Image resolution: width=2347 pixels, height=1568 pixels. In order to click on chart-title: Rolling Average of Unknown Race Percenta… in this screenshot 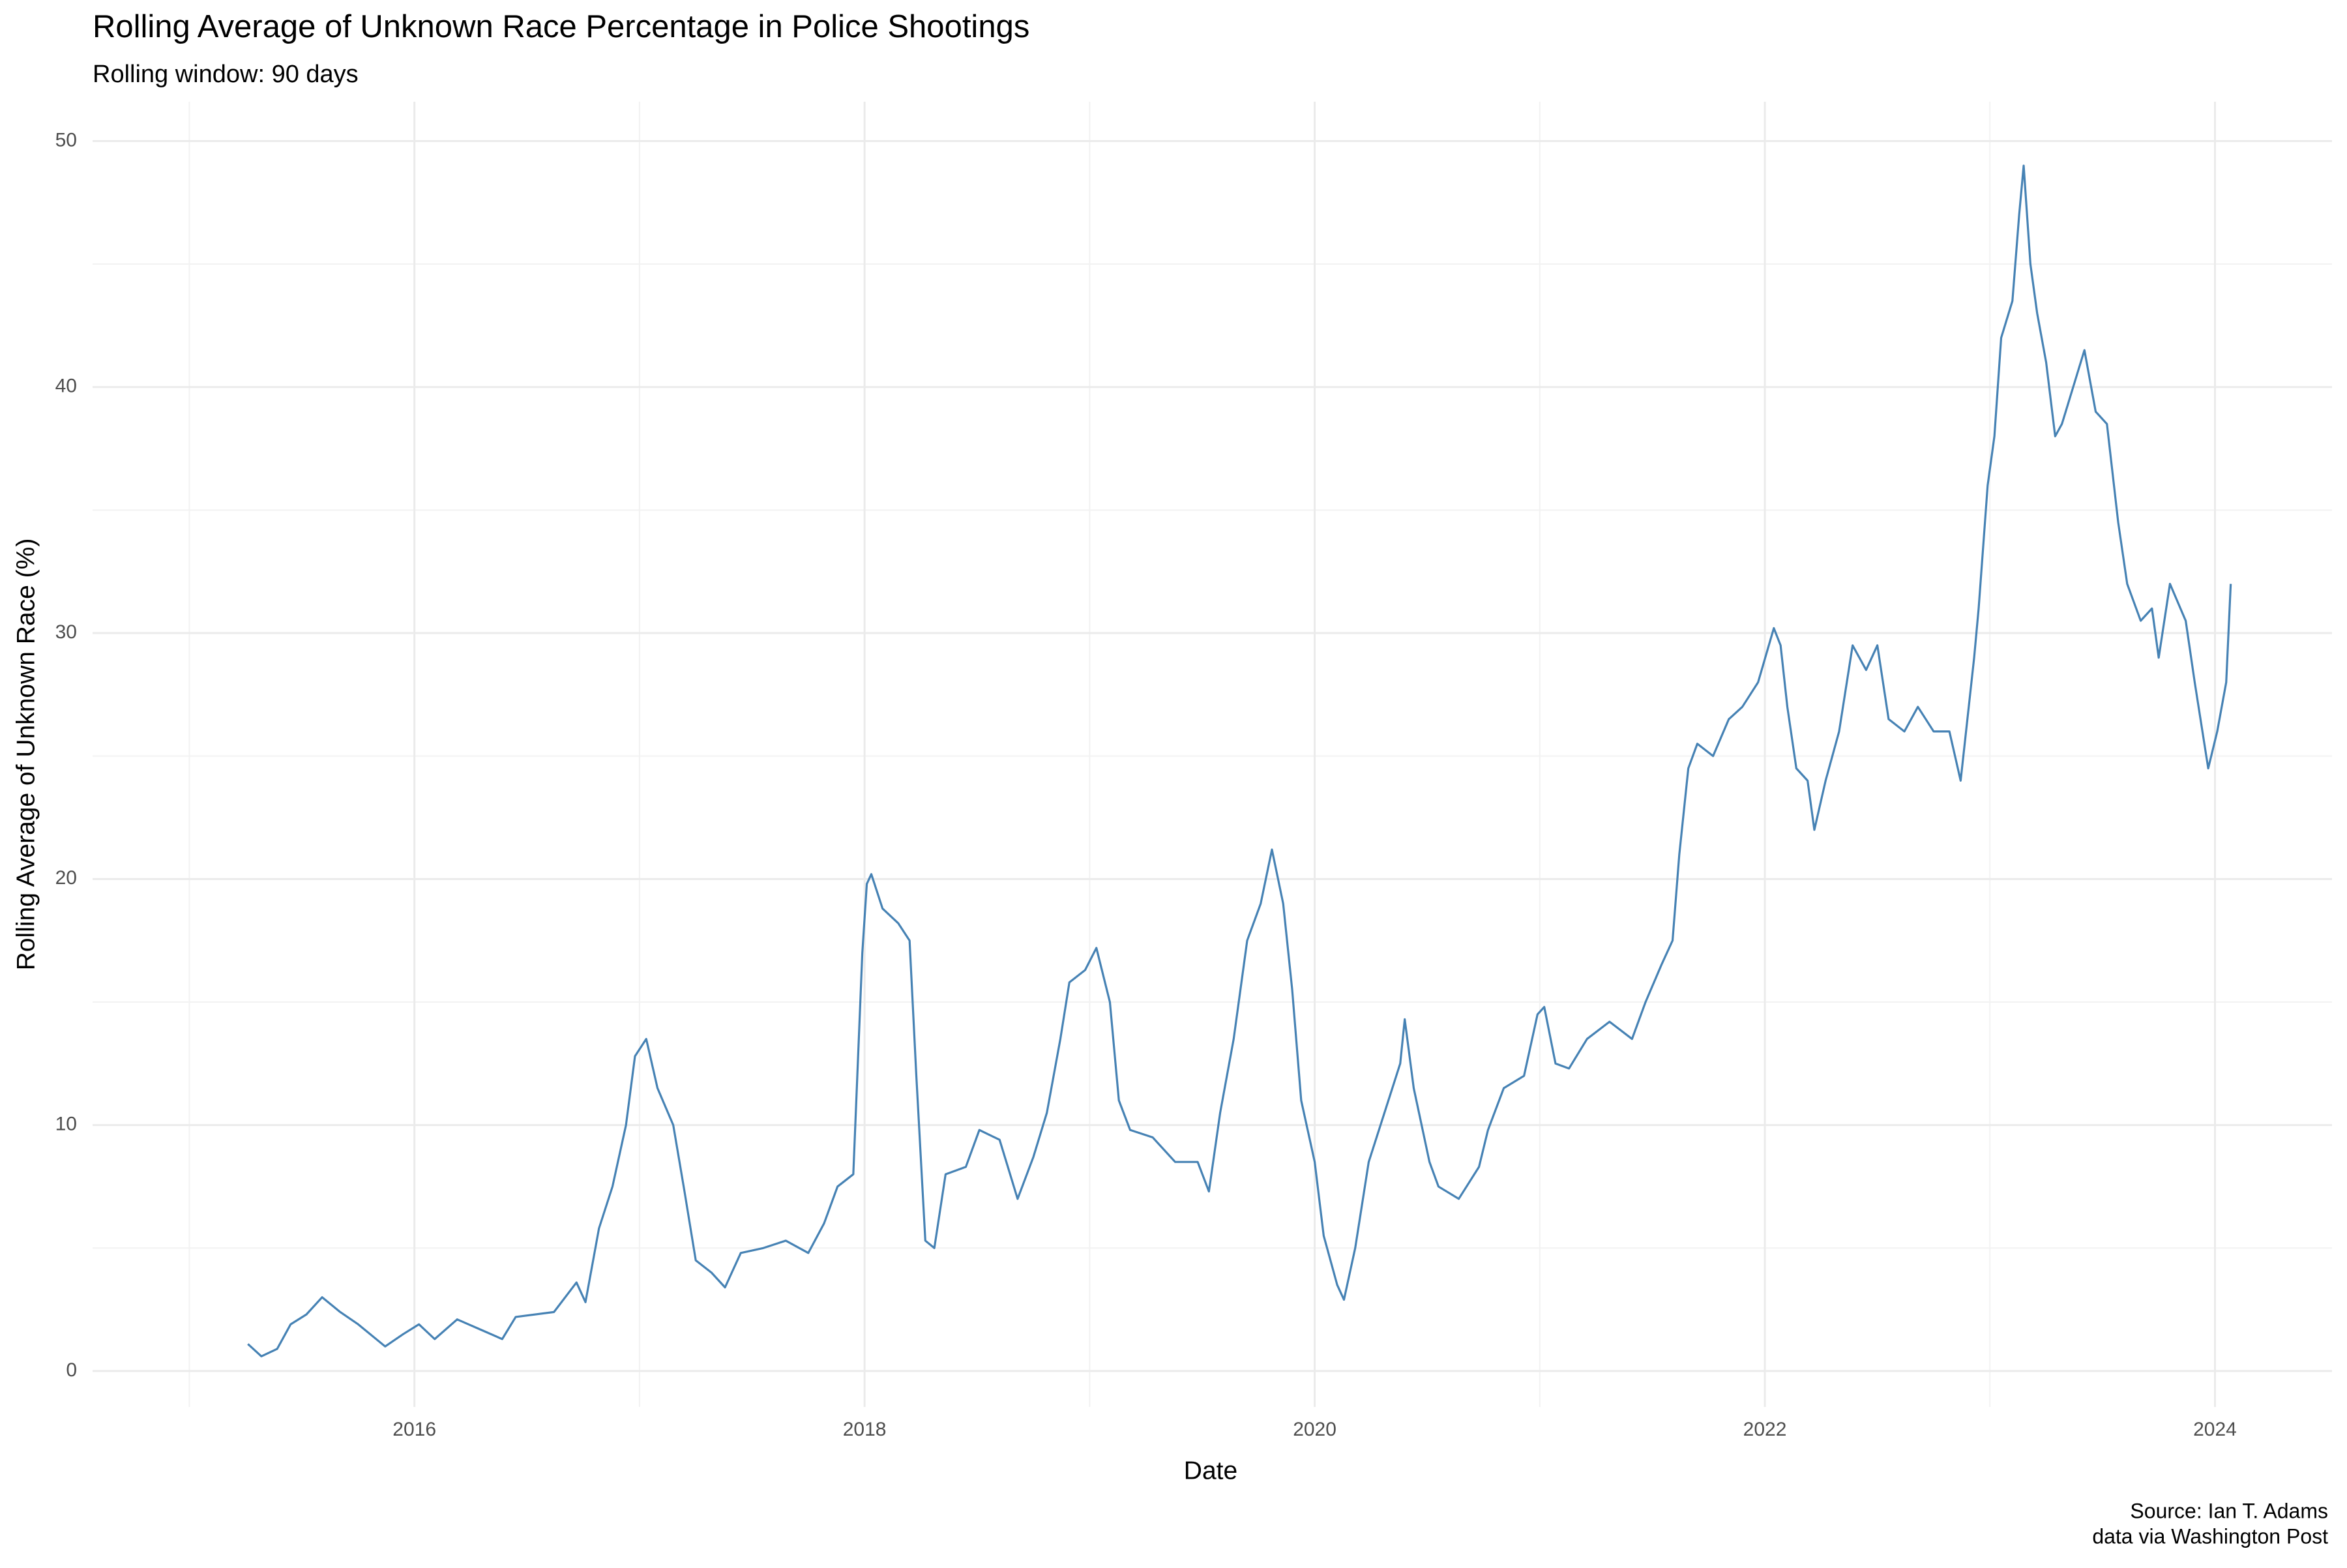, I will do `click(561, 26)`.